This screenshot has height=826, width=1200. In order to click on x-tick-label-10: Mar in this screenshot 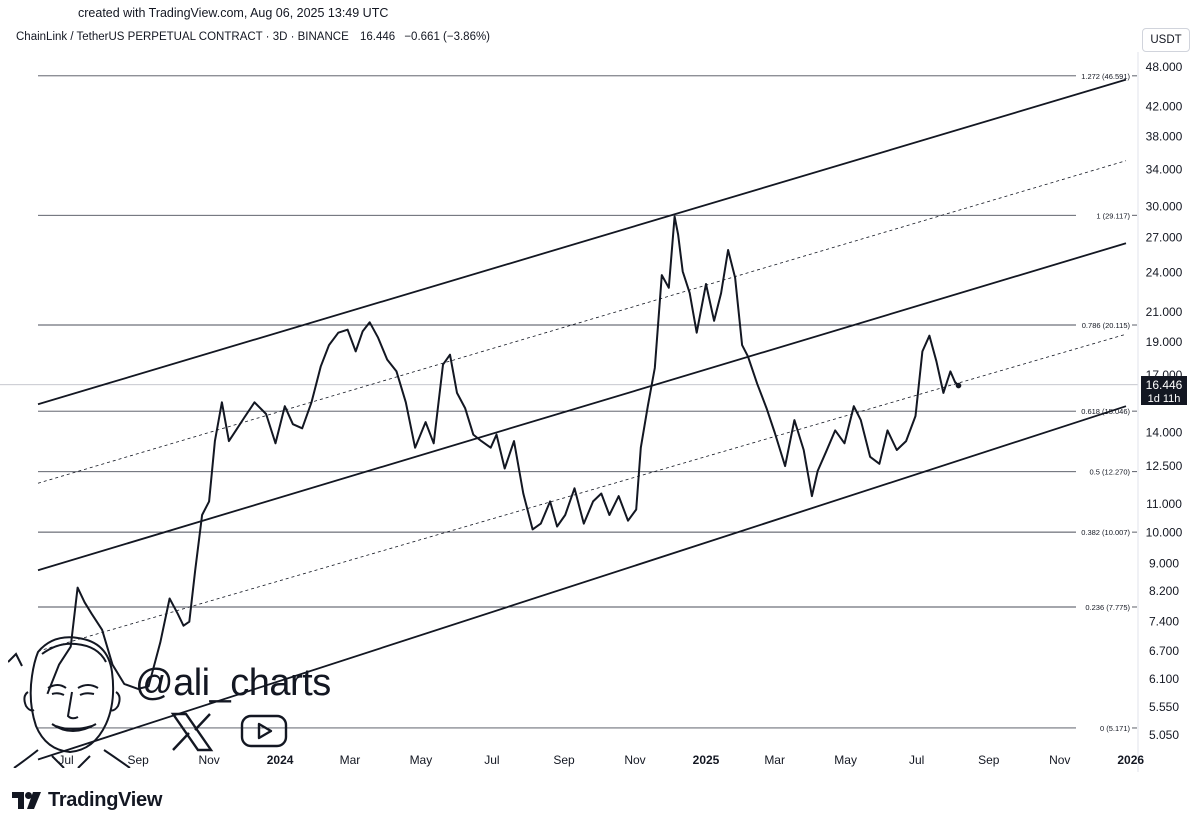, I will do `click(774, 760)`.